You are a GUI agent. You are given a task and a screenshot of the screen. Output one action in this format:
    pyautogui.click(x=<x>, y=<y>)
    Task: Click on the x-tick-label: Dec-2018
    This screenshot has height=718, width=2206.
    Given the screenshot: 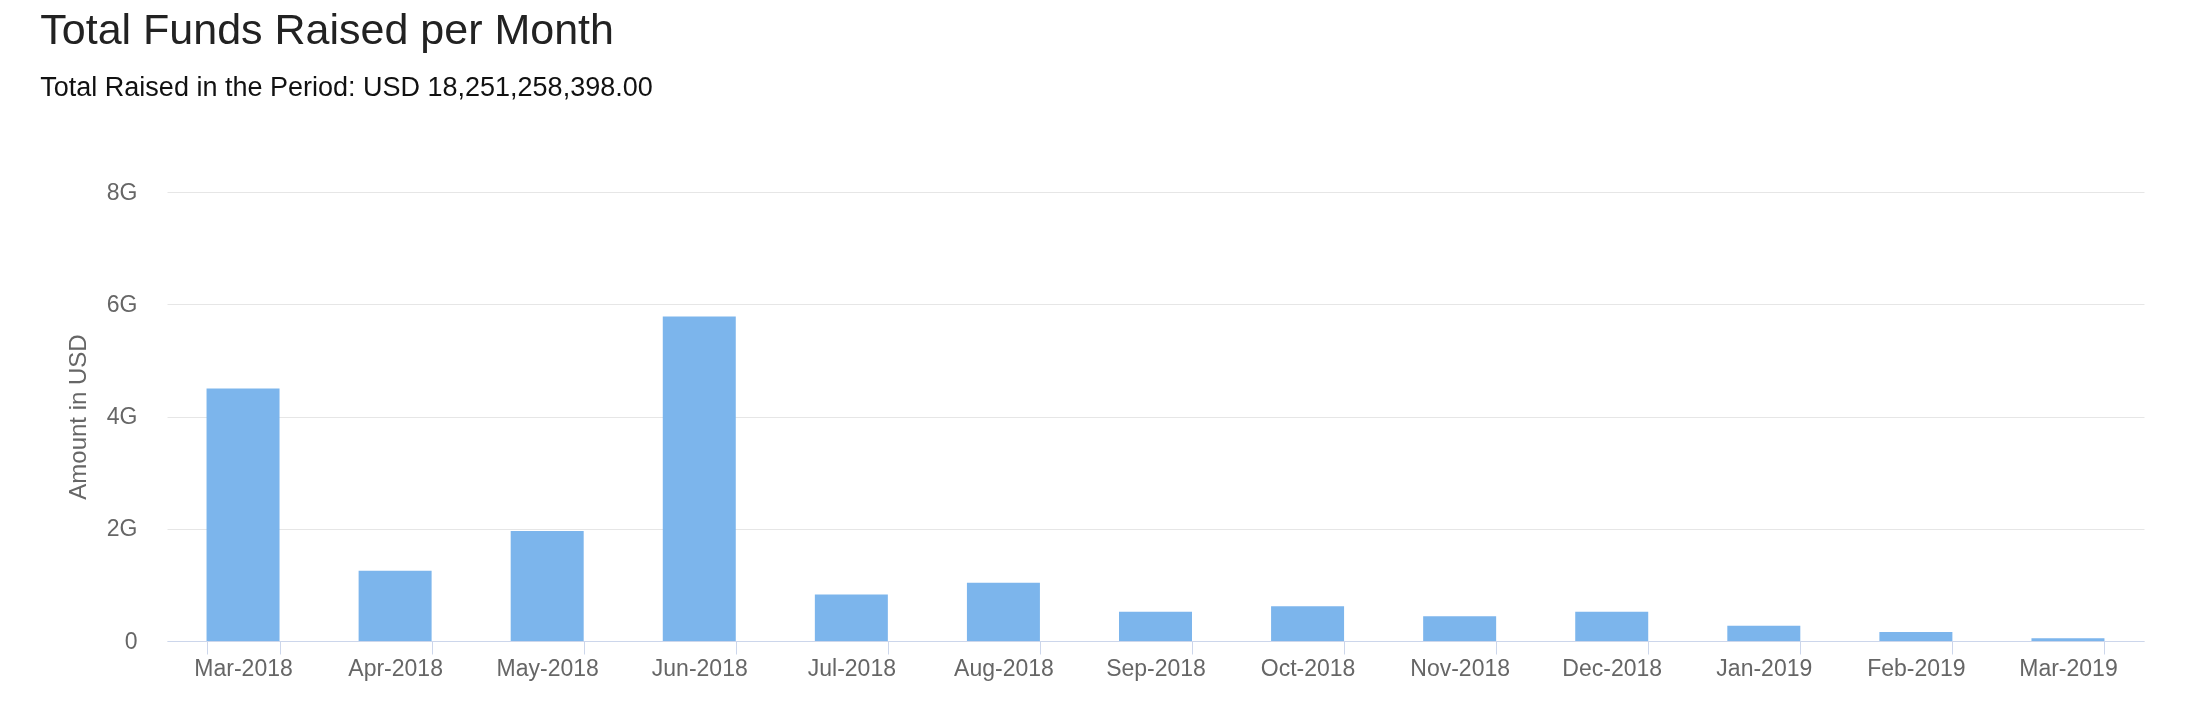 What is the action you would take?
    pyautogui.click(x=1612, y=667)
    